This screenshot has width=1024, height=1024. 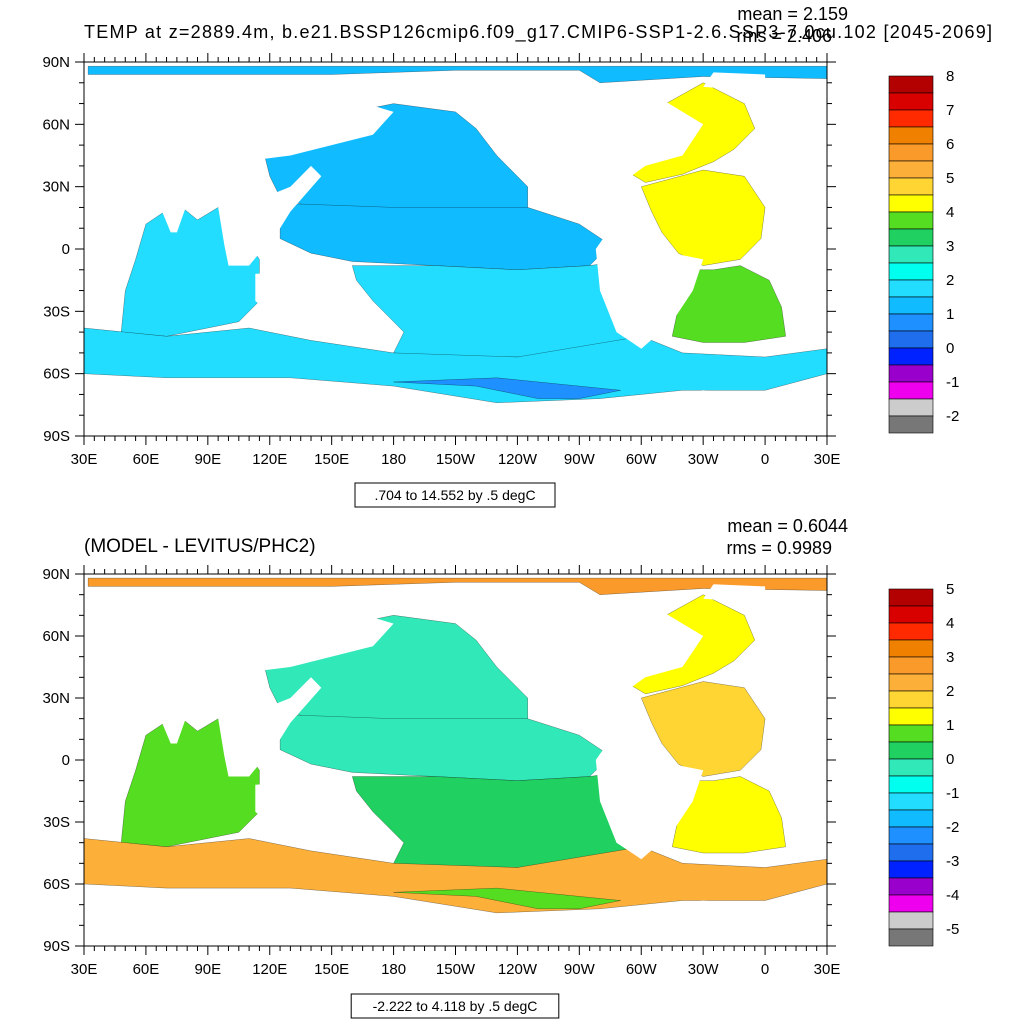 I want to click on ocean-region-south-atlantic, so click(x=729, y=815).